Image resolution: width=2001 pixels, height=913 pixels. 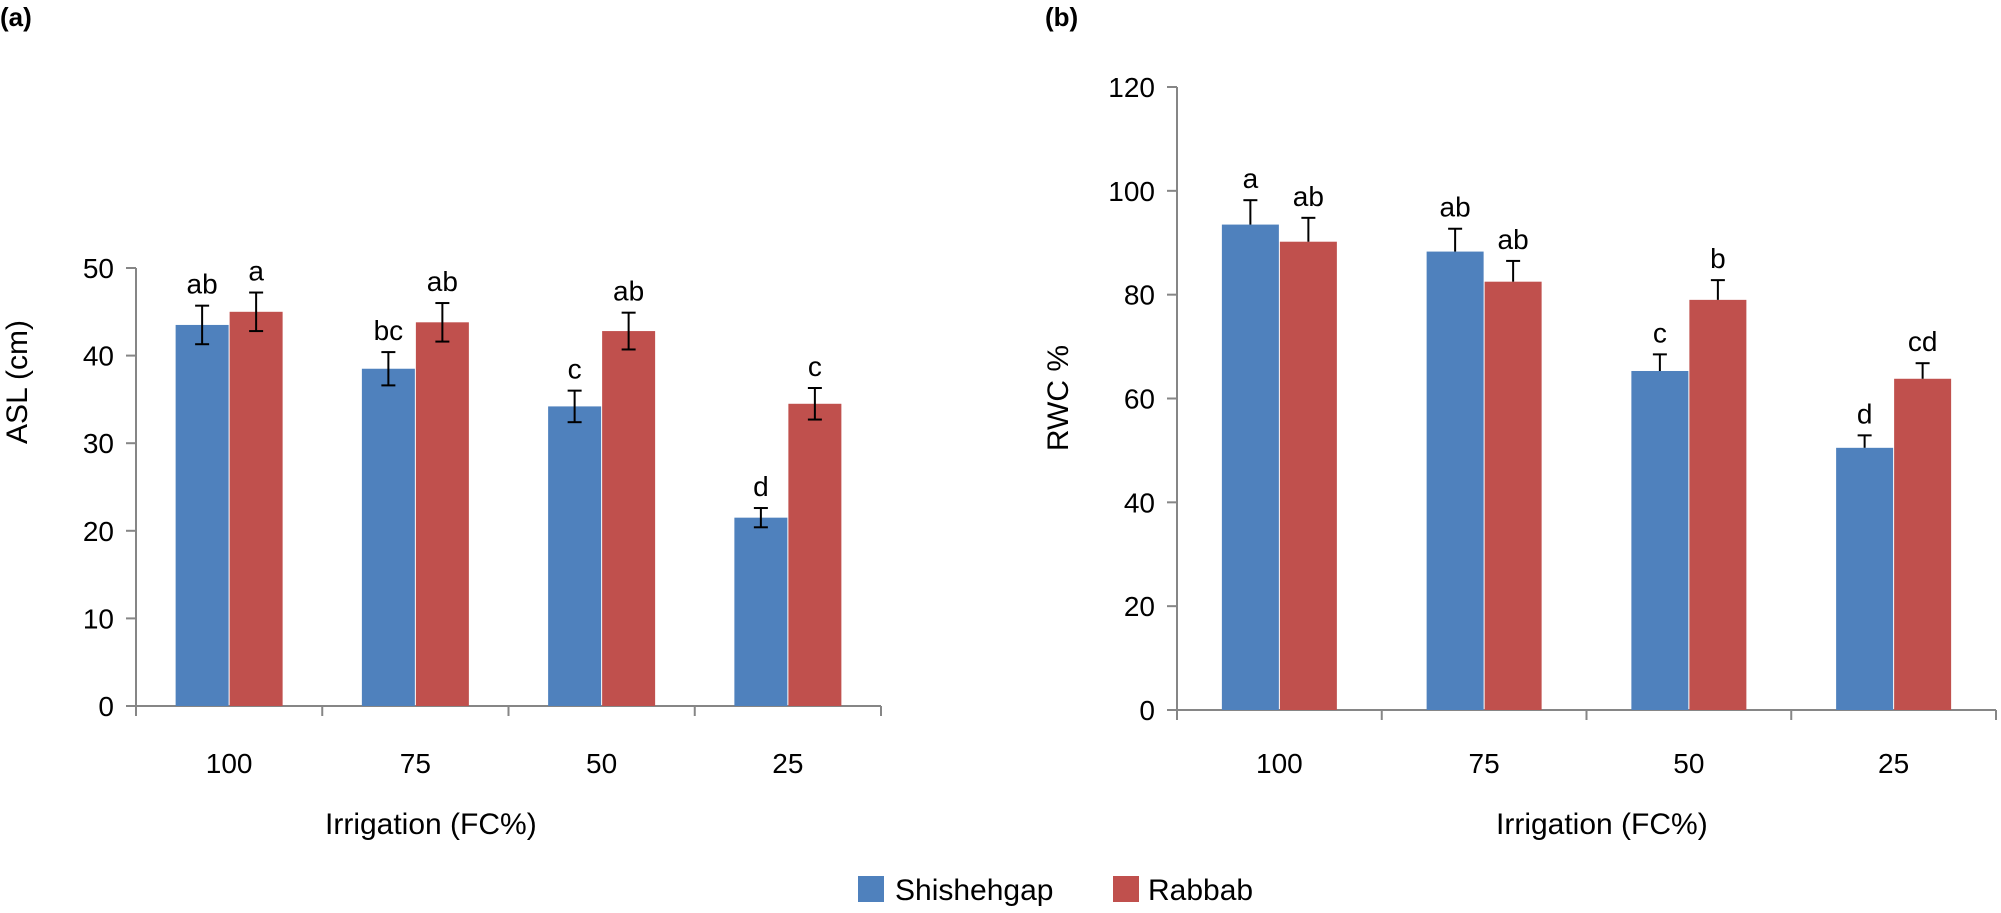 What do you see at coordinates (1131, 87) in the screenshot?
I see `panel-b-y-tick-label: 120` at bounding box center [1131, 87].